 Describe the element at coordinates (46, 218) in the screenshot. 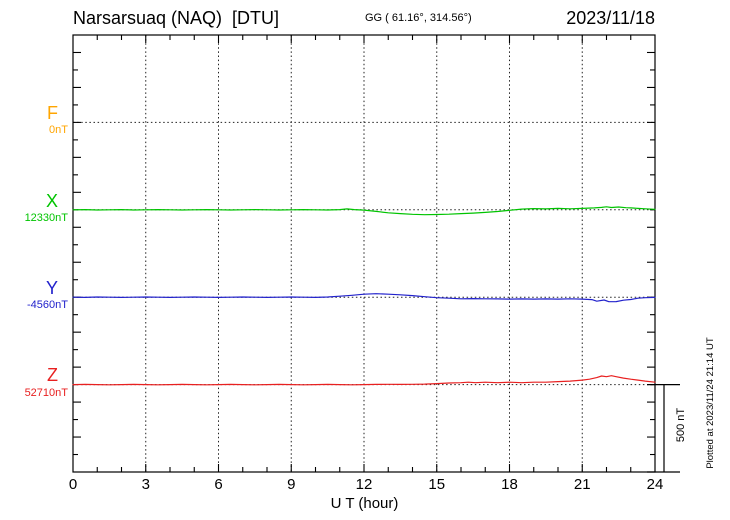

I see `channel-baseline-x: 12330nT` at that location.